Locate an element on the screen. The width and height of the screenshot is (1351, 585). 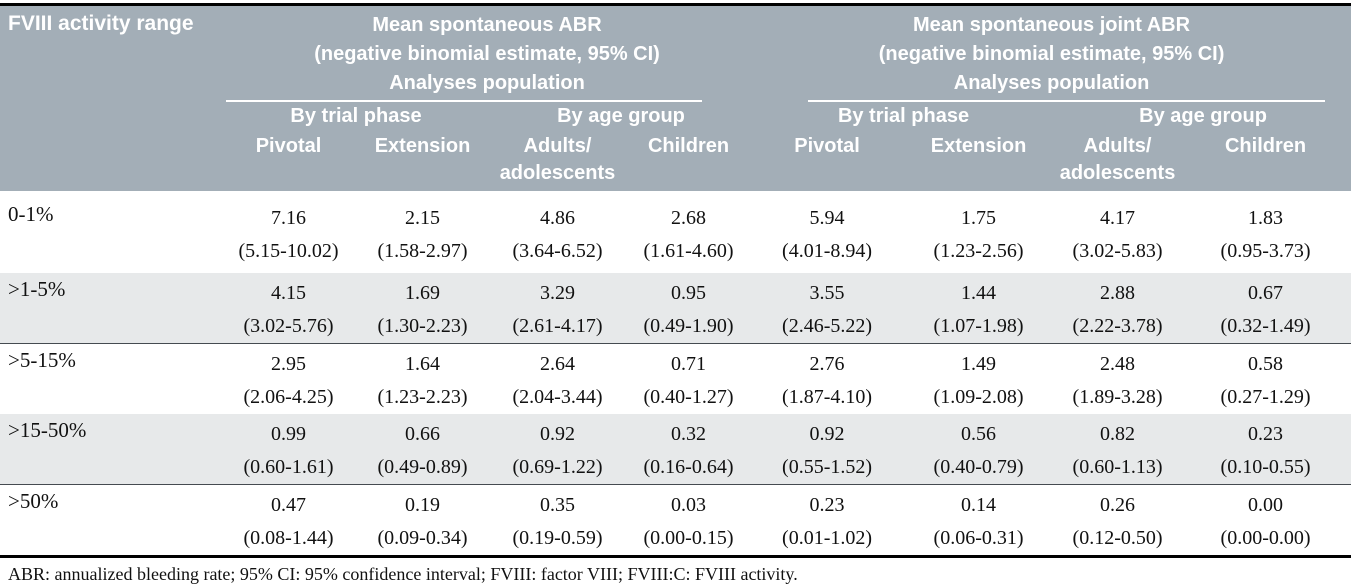
confidence-interval: (1.23-2.56) is located at coordinates (978, 251).